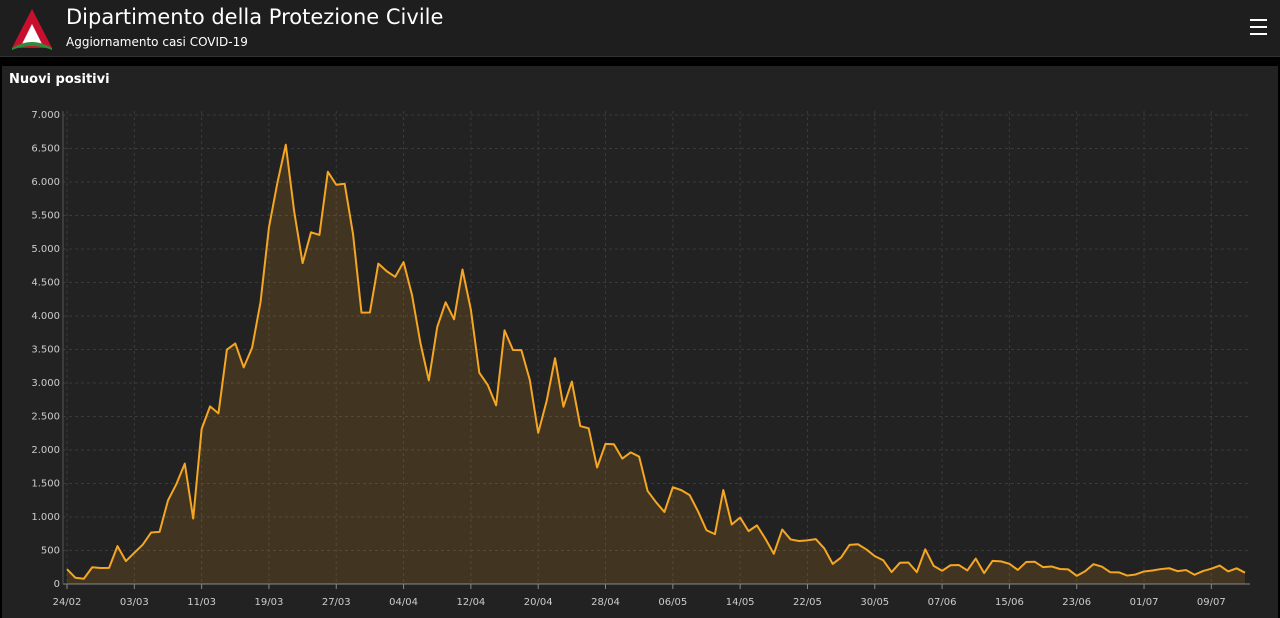 The image size is (1280, 618). I want to click on x-tick-label: 30/05, so click(874, 602).